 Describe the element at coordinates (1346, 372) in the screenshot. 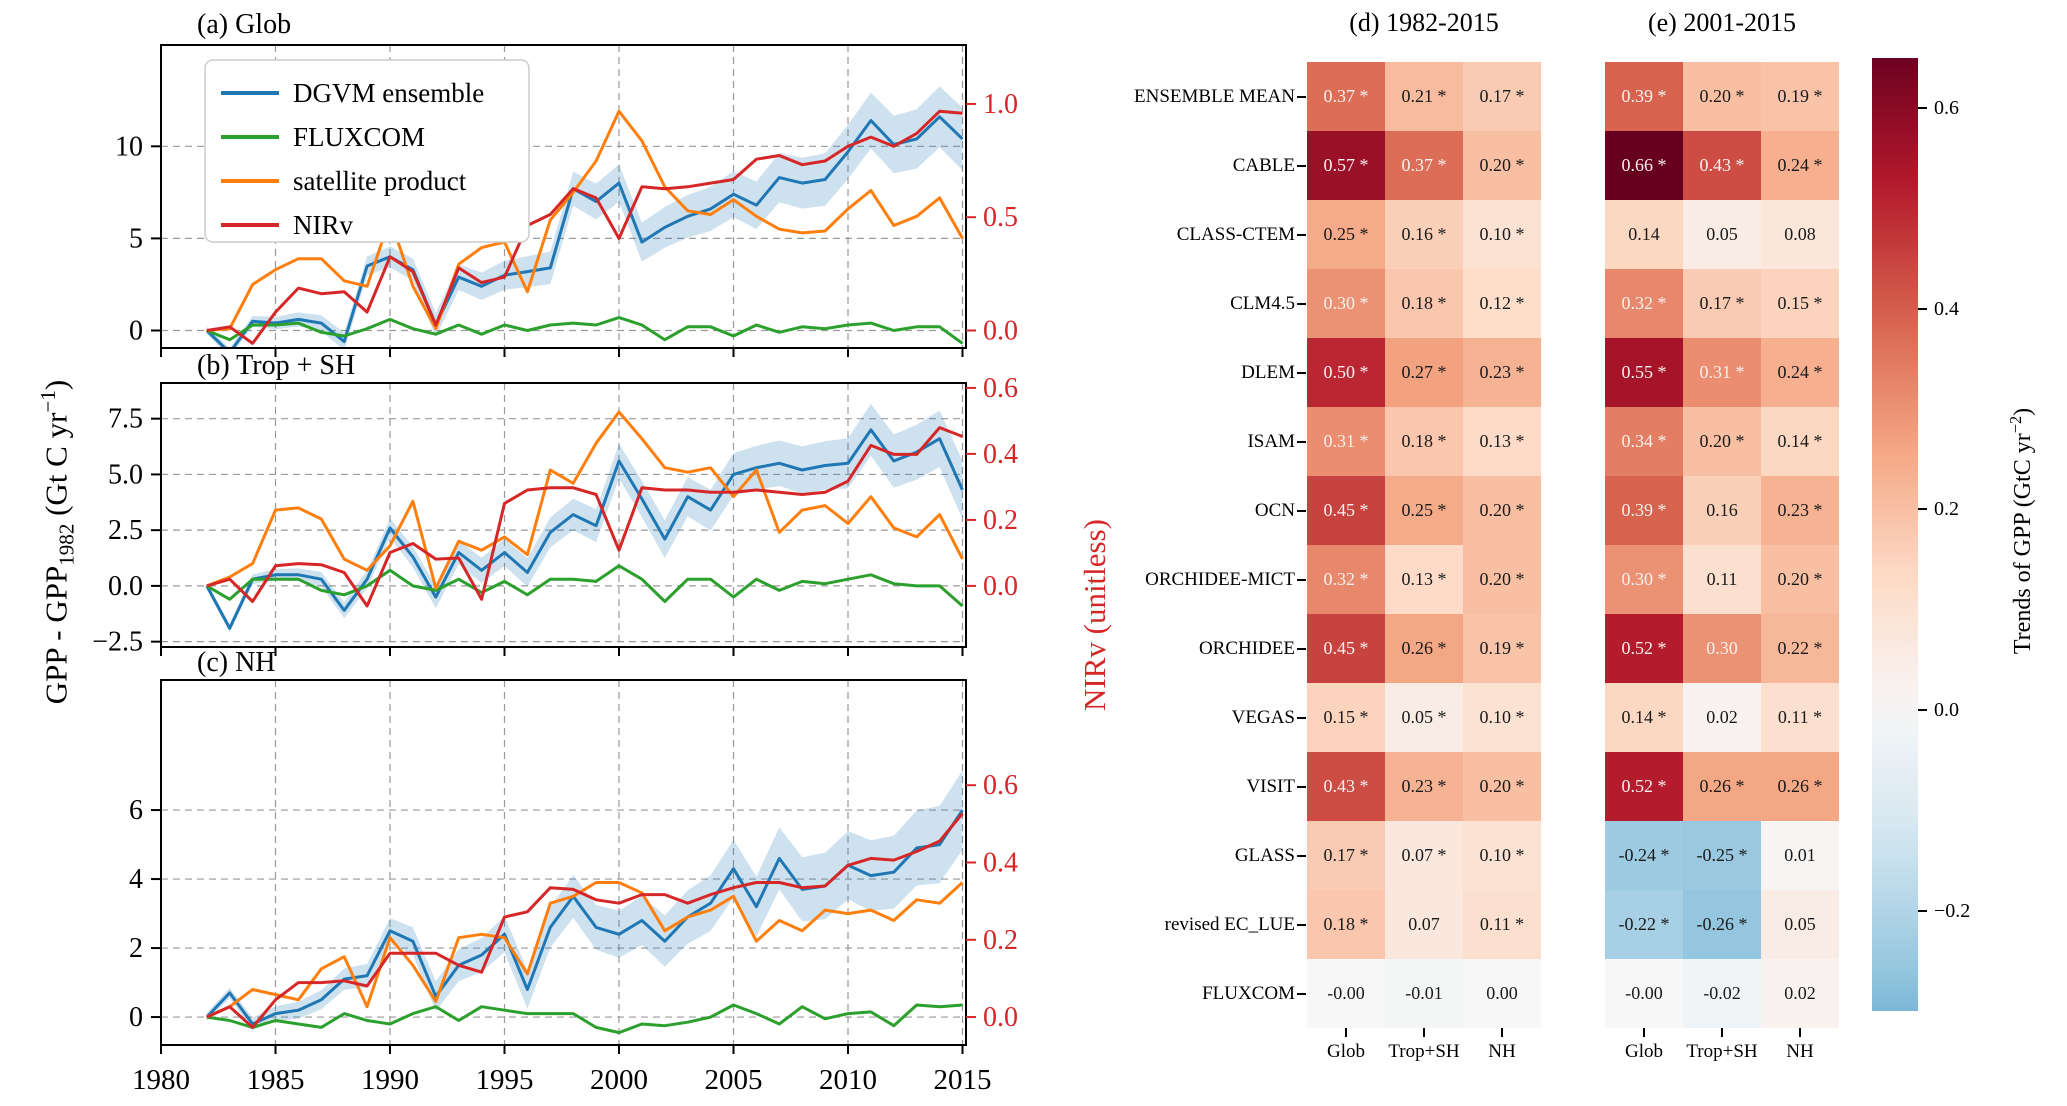

I see `heatmap-cell: 0.50 *` at that location.